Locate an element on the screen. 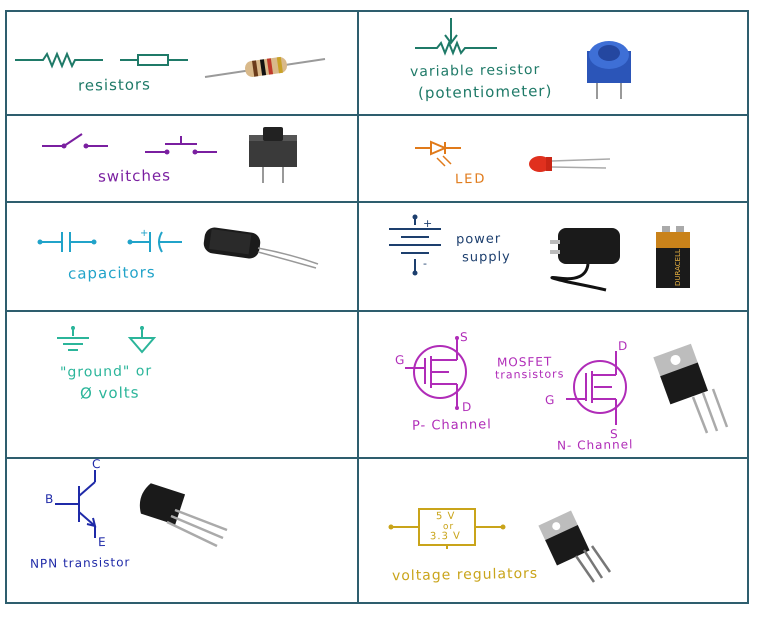 This screenshot has width=759, height=618. p-mosfet-s-label: S is located at coordinates (464, 337).